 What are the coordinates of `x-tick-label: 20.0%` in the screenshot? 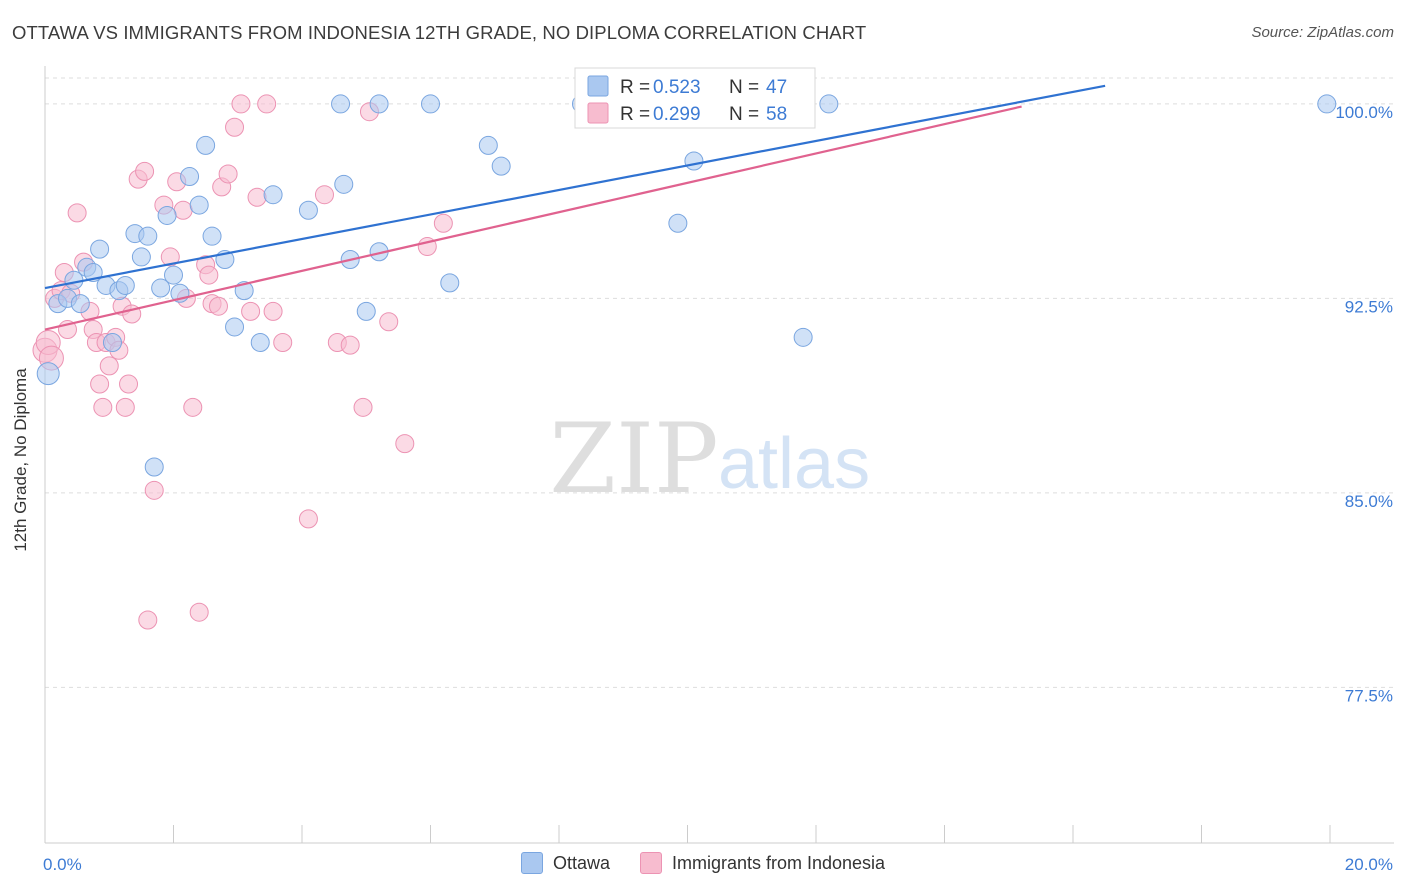 It's located at (1369, 864).